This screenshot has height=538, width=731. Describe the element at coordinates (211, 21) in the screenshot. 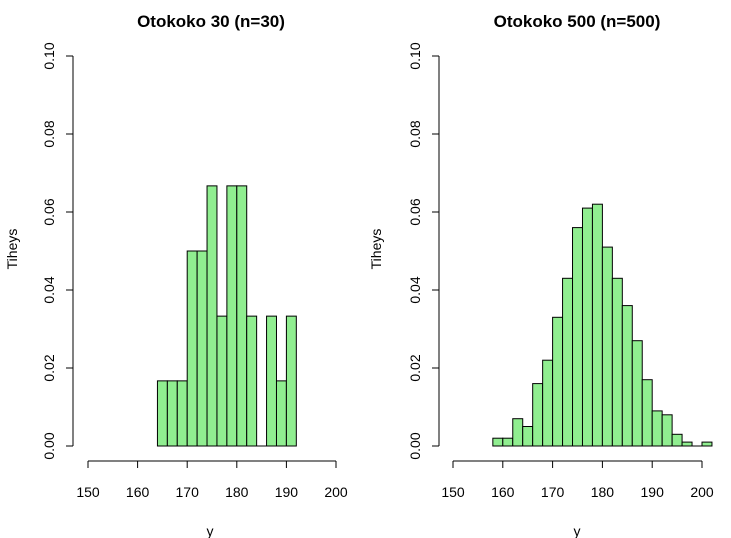

I see `panel-title: Otokoko 30 (n=30)` at that location.